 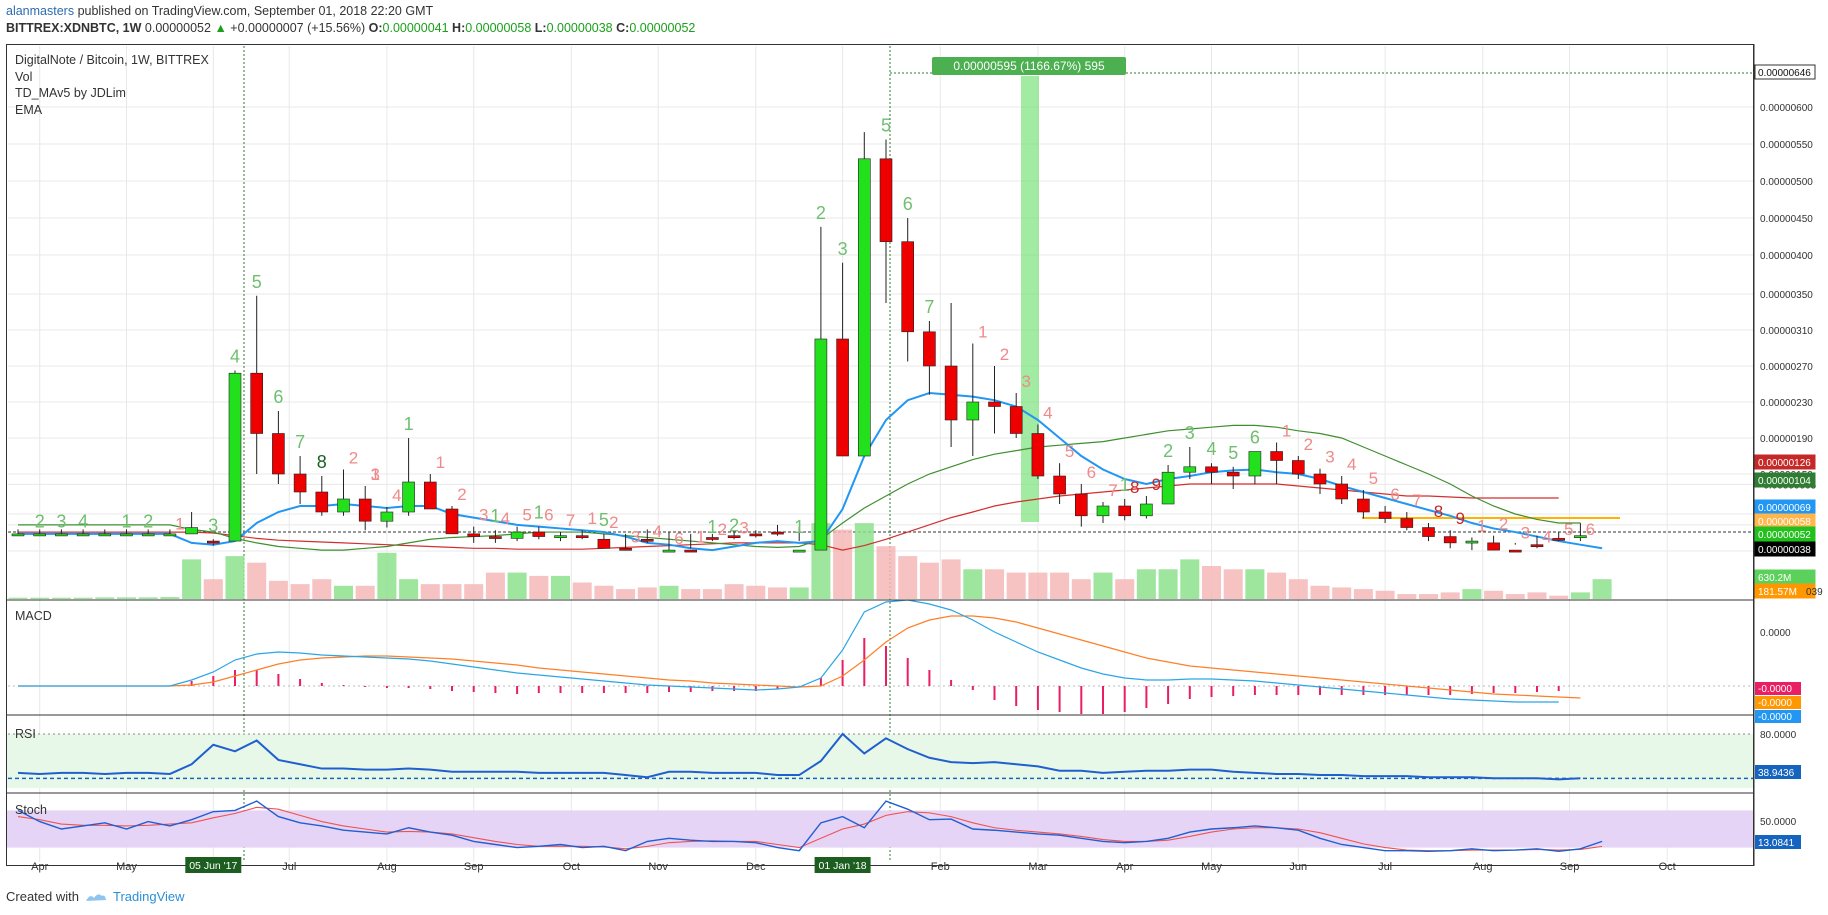 I want to click on time-tick-label: 05 Jun '17, so click(x=213, y=866).